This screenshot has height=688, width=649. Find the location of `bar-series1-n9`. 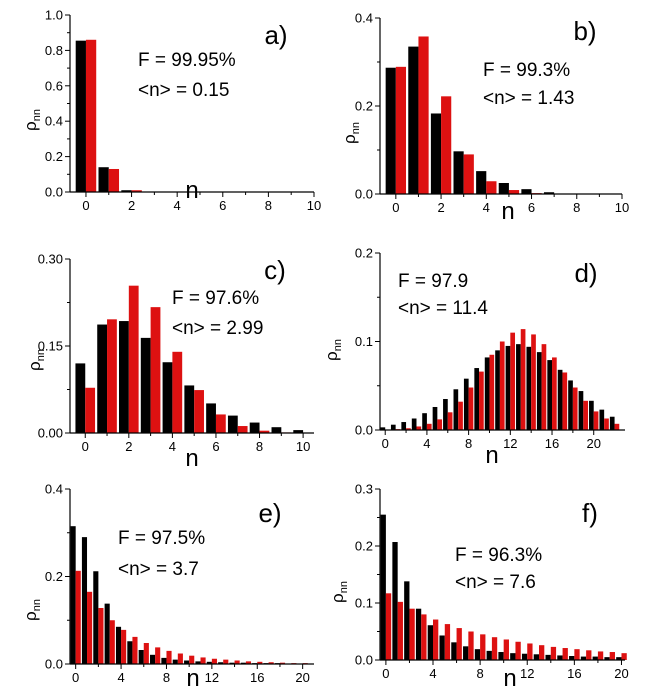

bar-series1-n9 is located at coordinates (477, 399).